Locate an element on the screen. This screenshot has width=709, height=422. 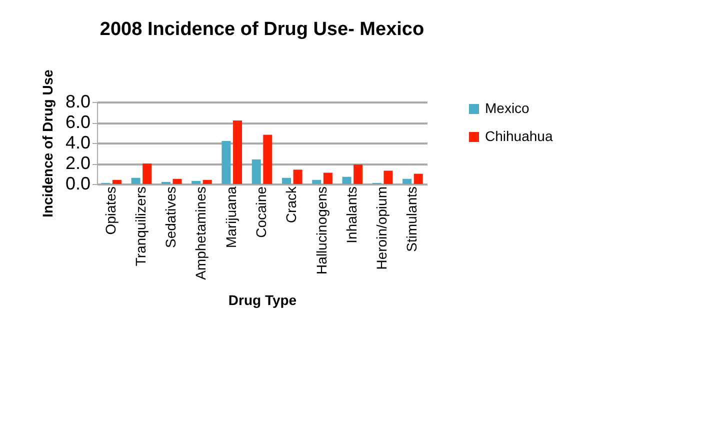
y-tick-label: 6.0 is located at coordinates (77, 122).